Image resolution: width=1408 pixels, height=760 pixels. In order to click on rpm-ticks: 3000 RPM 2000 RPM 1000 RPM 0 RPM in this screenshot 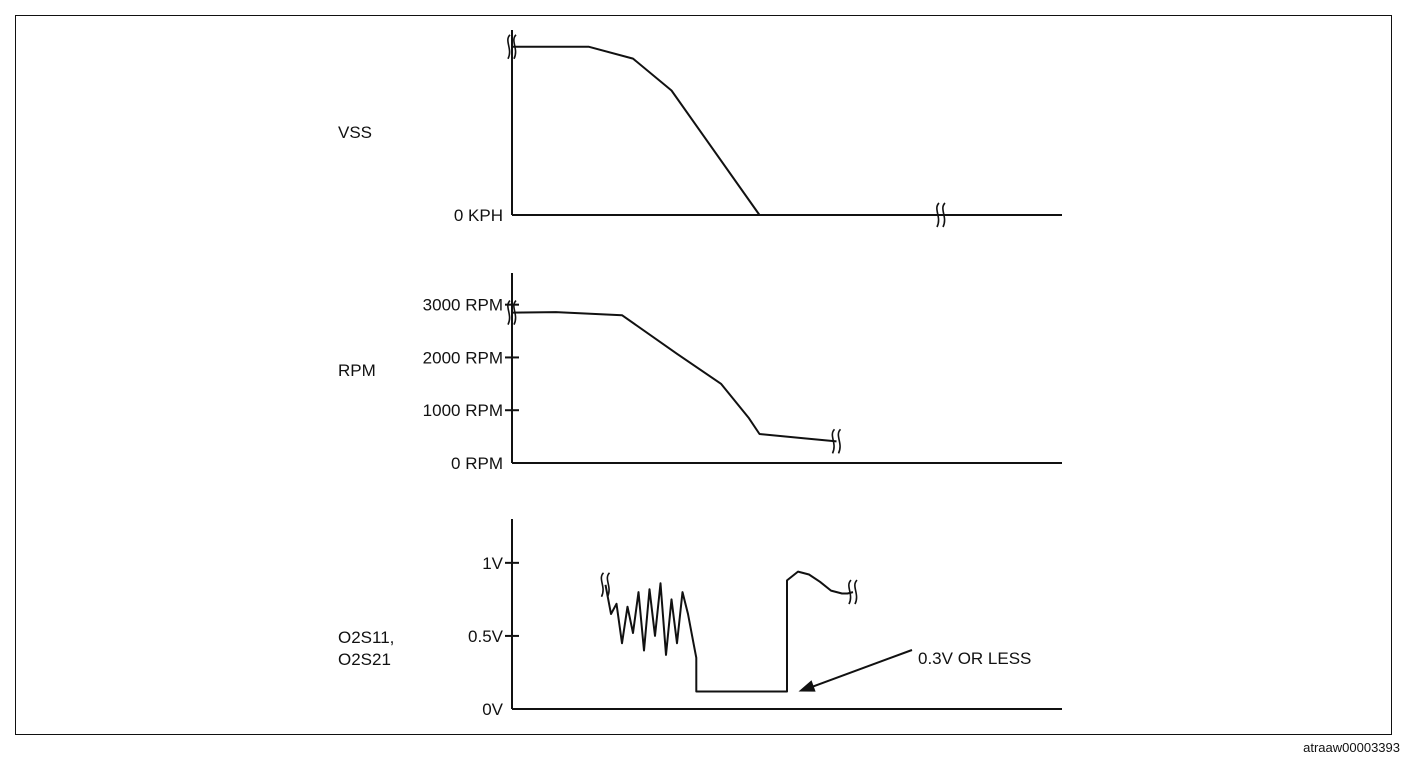, I will do `click(471, 384)`.